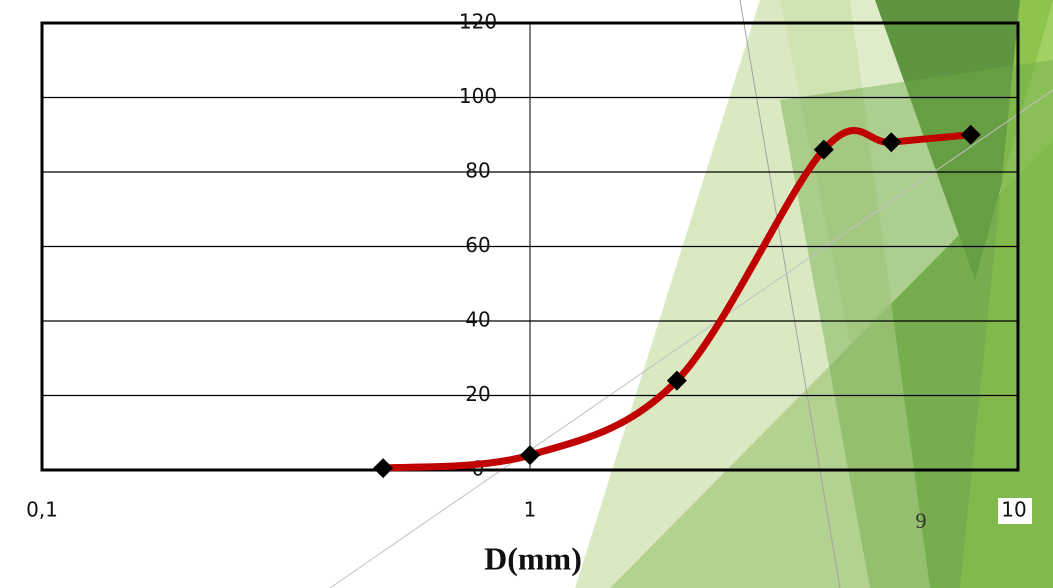 The height and width of the screenshot is (588, 1053). What do you see at coordinates (533, 558) in the screenshot?
I see `x-axis-title: D(mm)` at bounding box center [533, 558].